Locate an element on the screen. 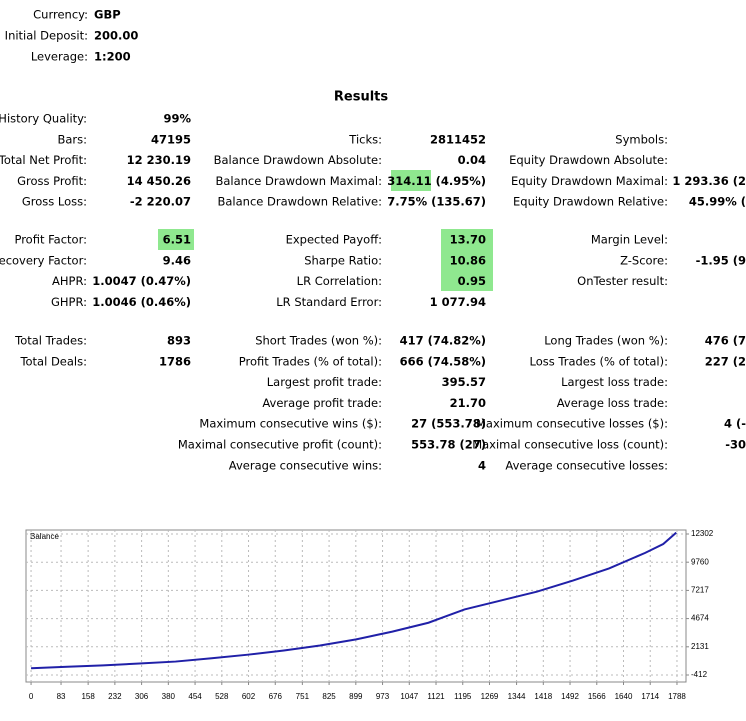  field-label: Balance Drawdown Maximal: is located at coordinates (298, 181).